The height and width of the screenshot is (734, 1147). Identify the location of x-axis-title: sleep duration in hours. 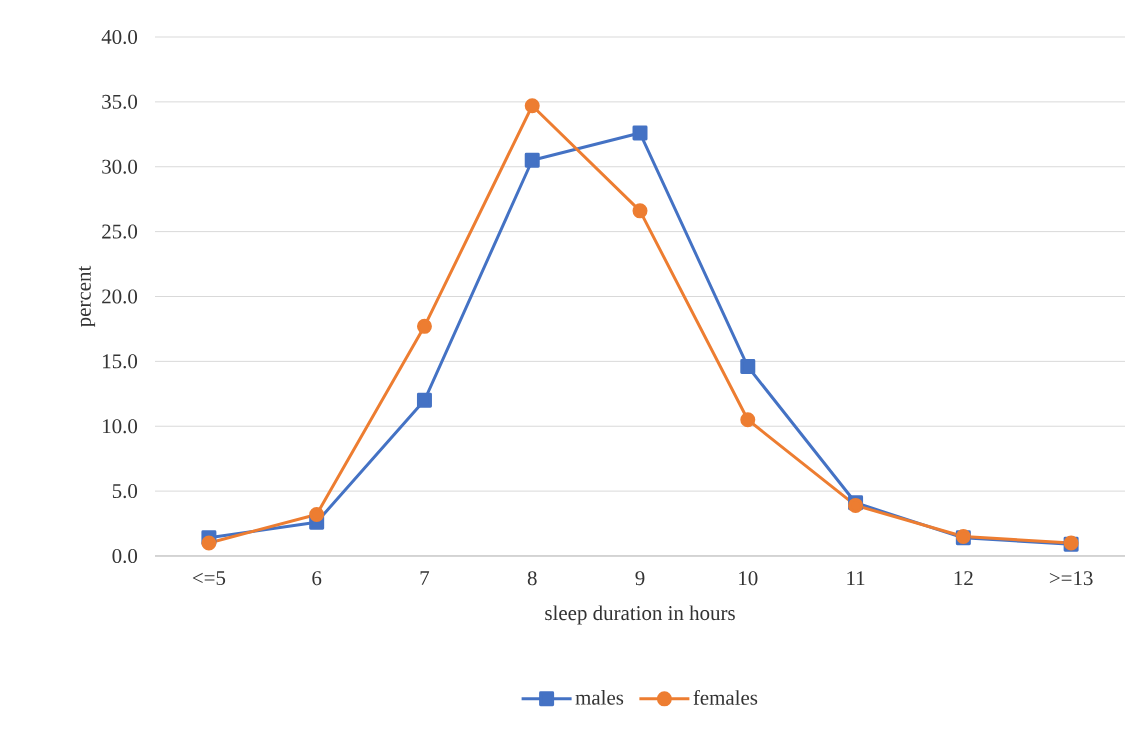
(640, 615).